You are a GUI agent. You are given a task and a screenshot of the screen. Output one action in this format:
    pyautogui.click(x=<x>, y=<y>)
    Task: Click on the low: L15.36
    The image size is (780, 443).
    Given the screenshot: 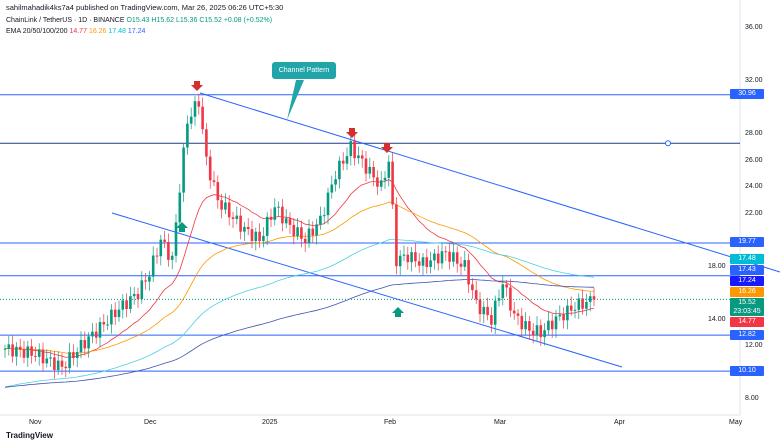 What is the action you would take?
    pyautogui.click(x=186, y=20)
    